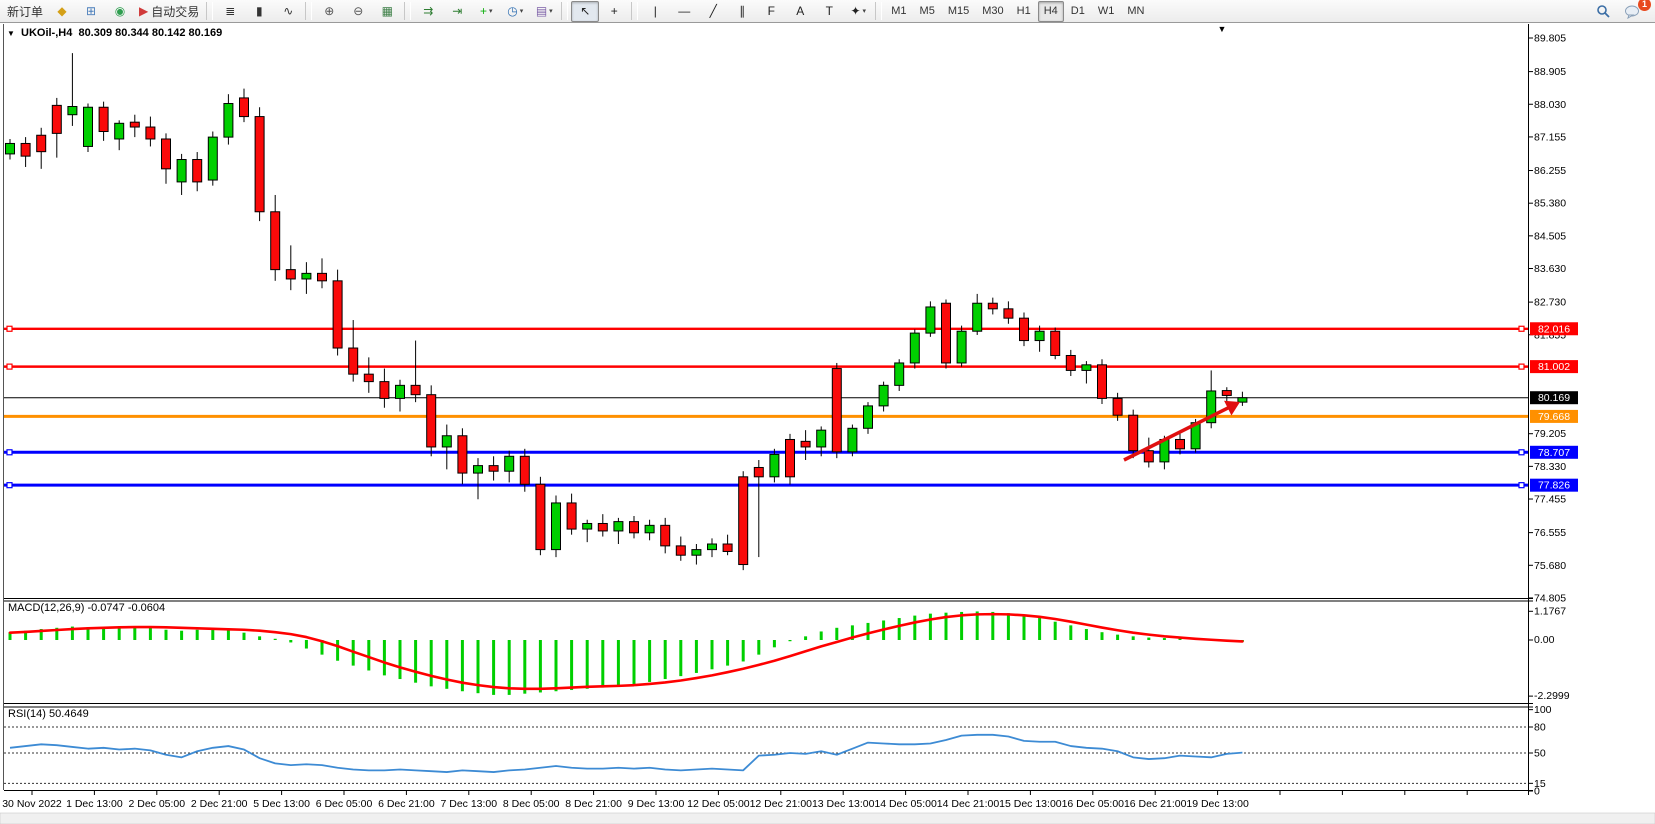 The height and width of the screenshot is (824, 1655). I want to click on horizontal-line-icon: —, so click(684, 11).